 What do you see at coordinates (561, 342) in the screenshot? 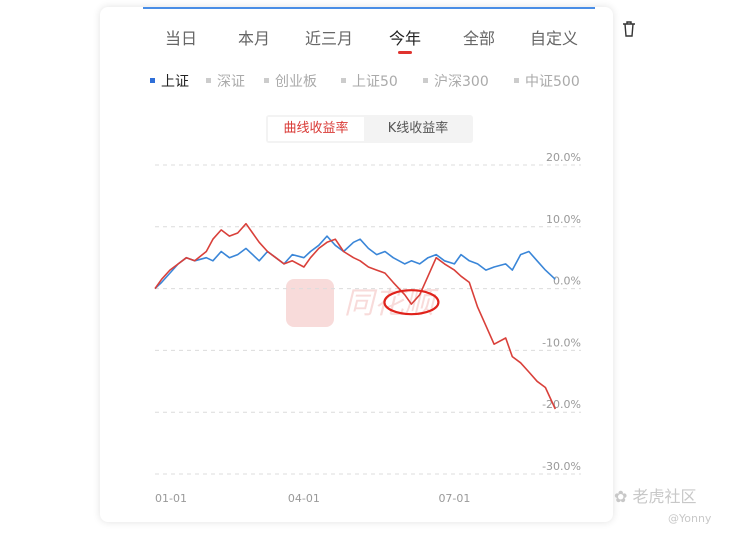
I see `y-tick-label: -10.0%` at bounding box center [561, 342].